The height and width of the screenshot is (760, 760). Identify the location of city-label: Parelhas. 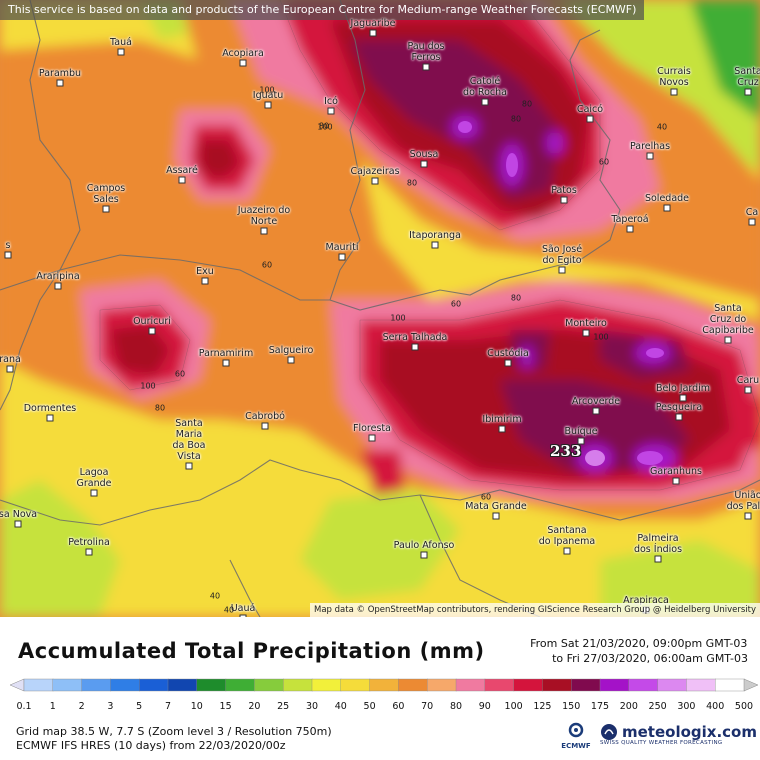
(650, 146).